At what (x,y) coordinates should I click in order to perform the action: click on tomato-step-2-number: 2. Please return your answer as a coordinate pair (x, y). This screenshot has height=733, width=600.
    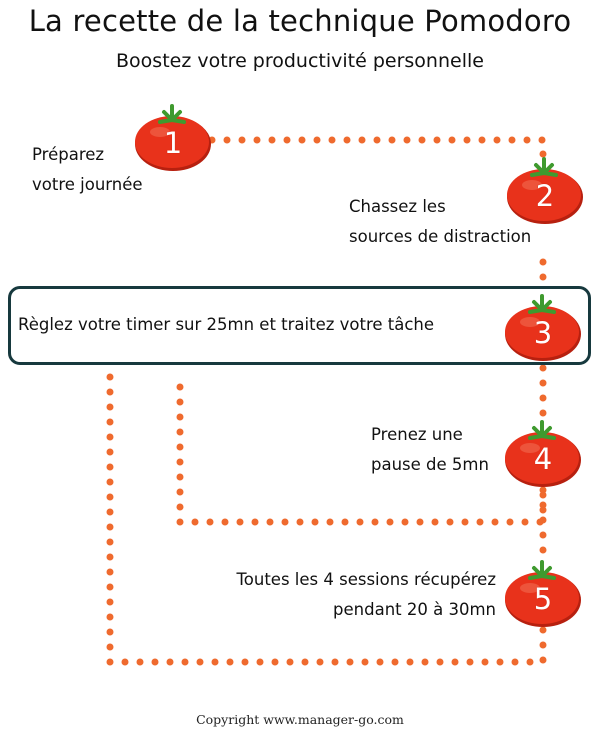
    Looking at the image, I should click on (545, 196).